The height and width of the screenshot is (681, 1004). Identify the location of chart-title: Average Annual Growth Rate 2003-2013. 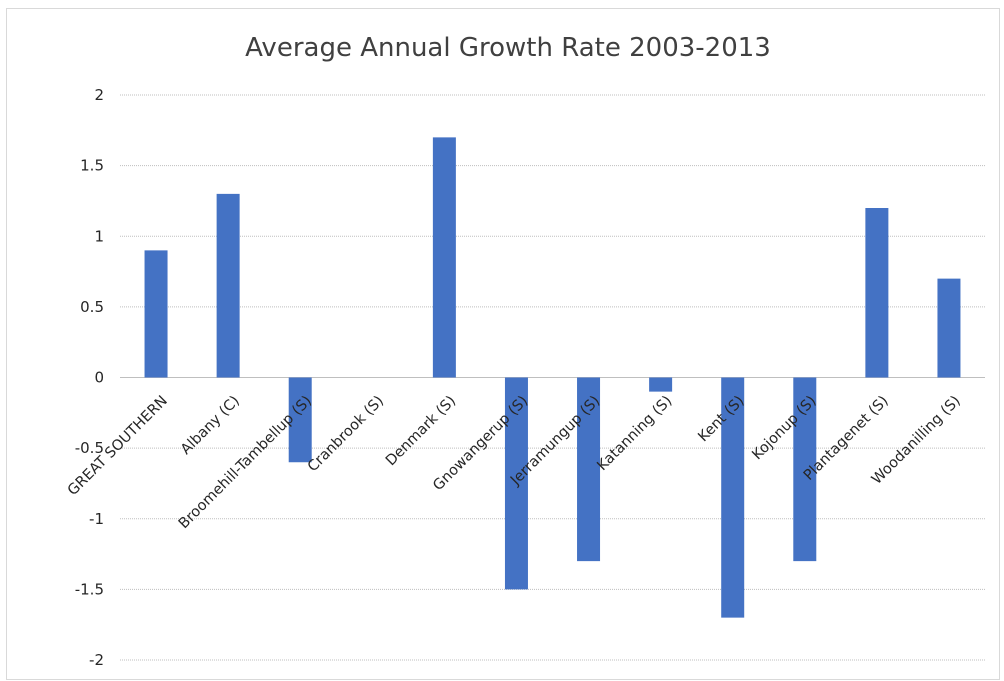
(508, 48).